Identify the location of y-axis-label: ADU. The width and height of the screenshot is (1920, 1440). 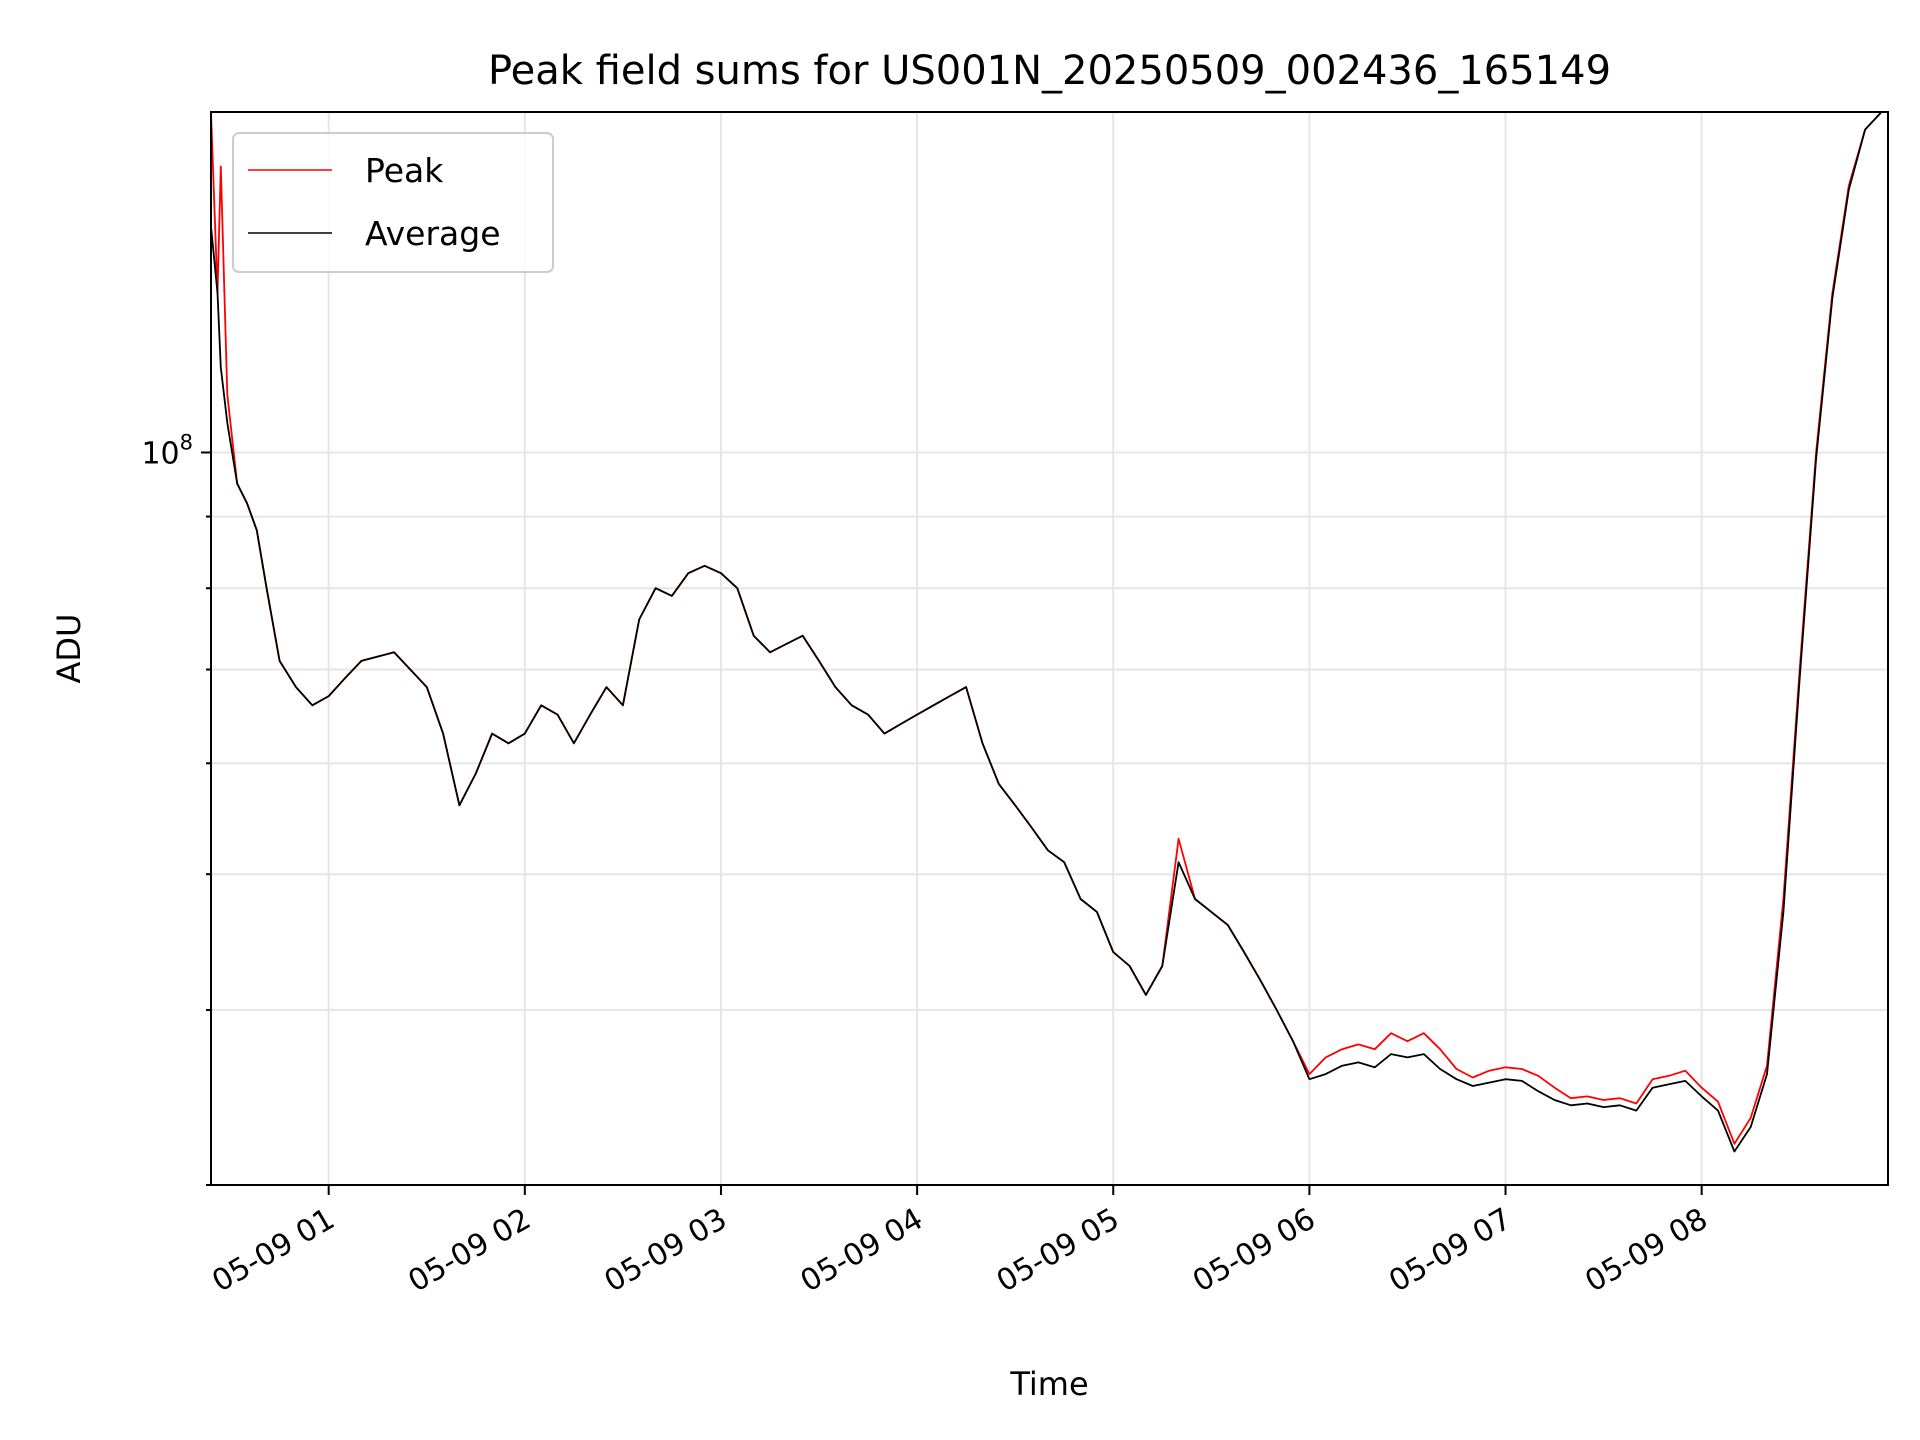
(69, 649).